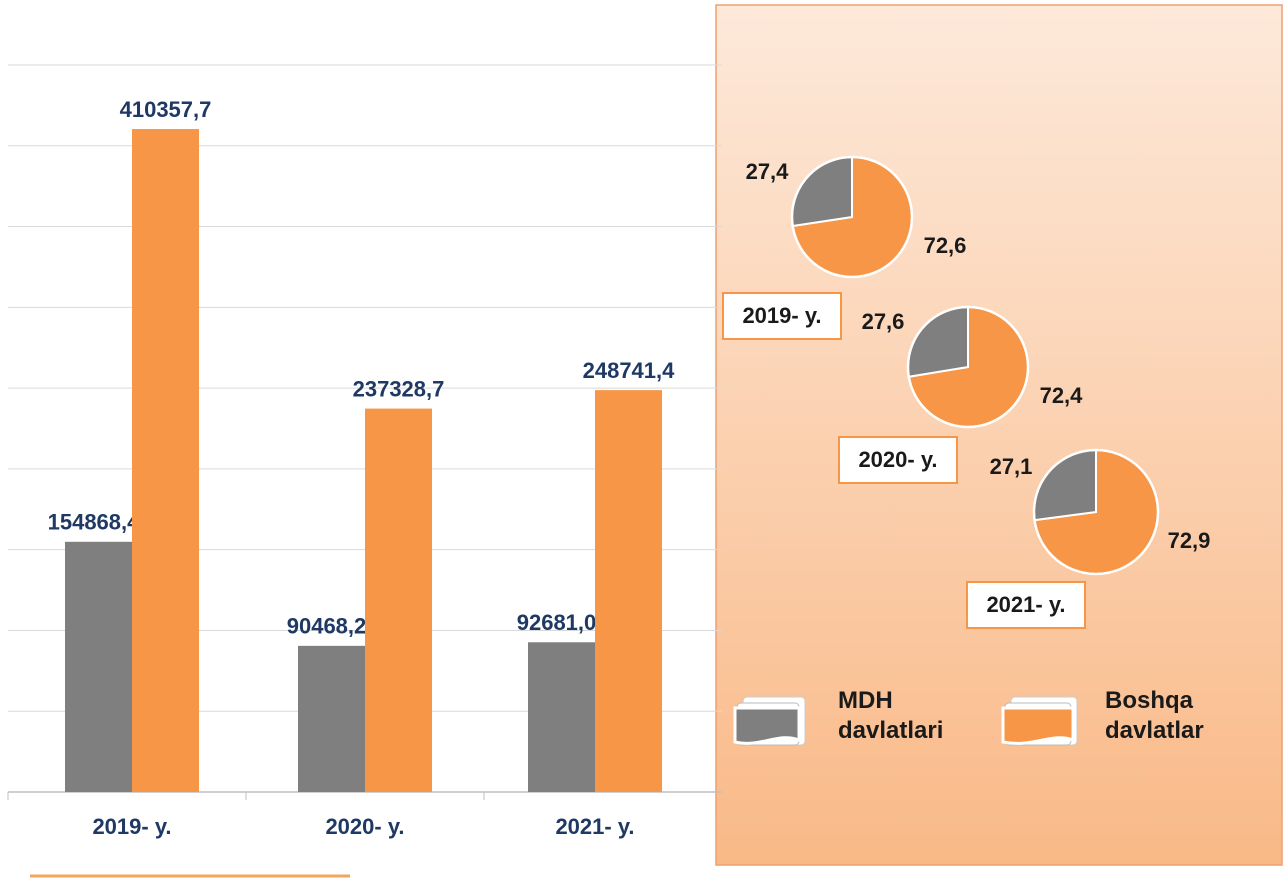 The height and width of the screenshot is (878, 1283). What do you see at coordinates (945, 245) in the screenshot?
I see `pie-value-label: 72,6` at bounding box center [945, 245].